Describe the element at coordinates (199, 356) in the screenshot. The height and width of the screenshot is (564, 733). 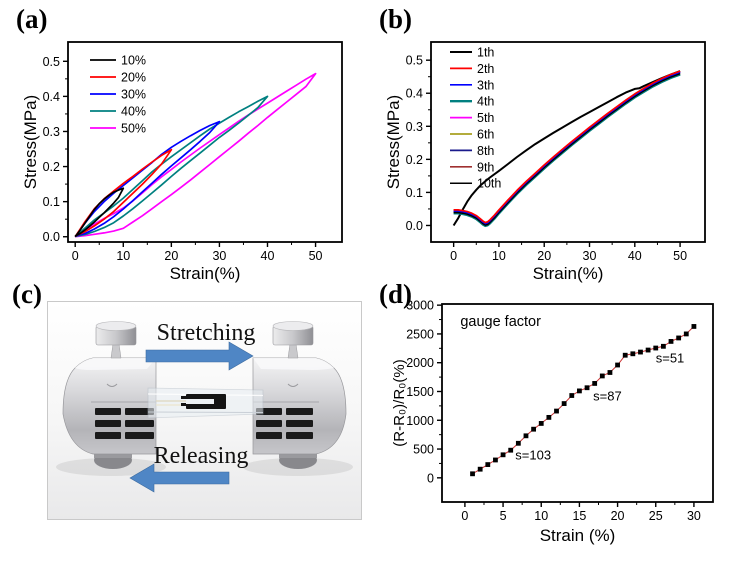
I see `stretching-arrow-icon` at that location.